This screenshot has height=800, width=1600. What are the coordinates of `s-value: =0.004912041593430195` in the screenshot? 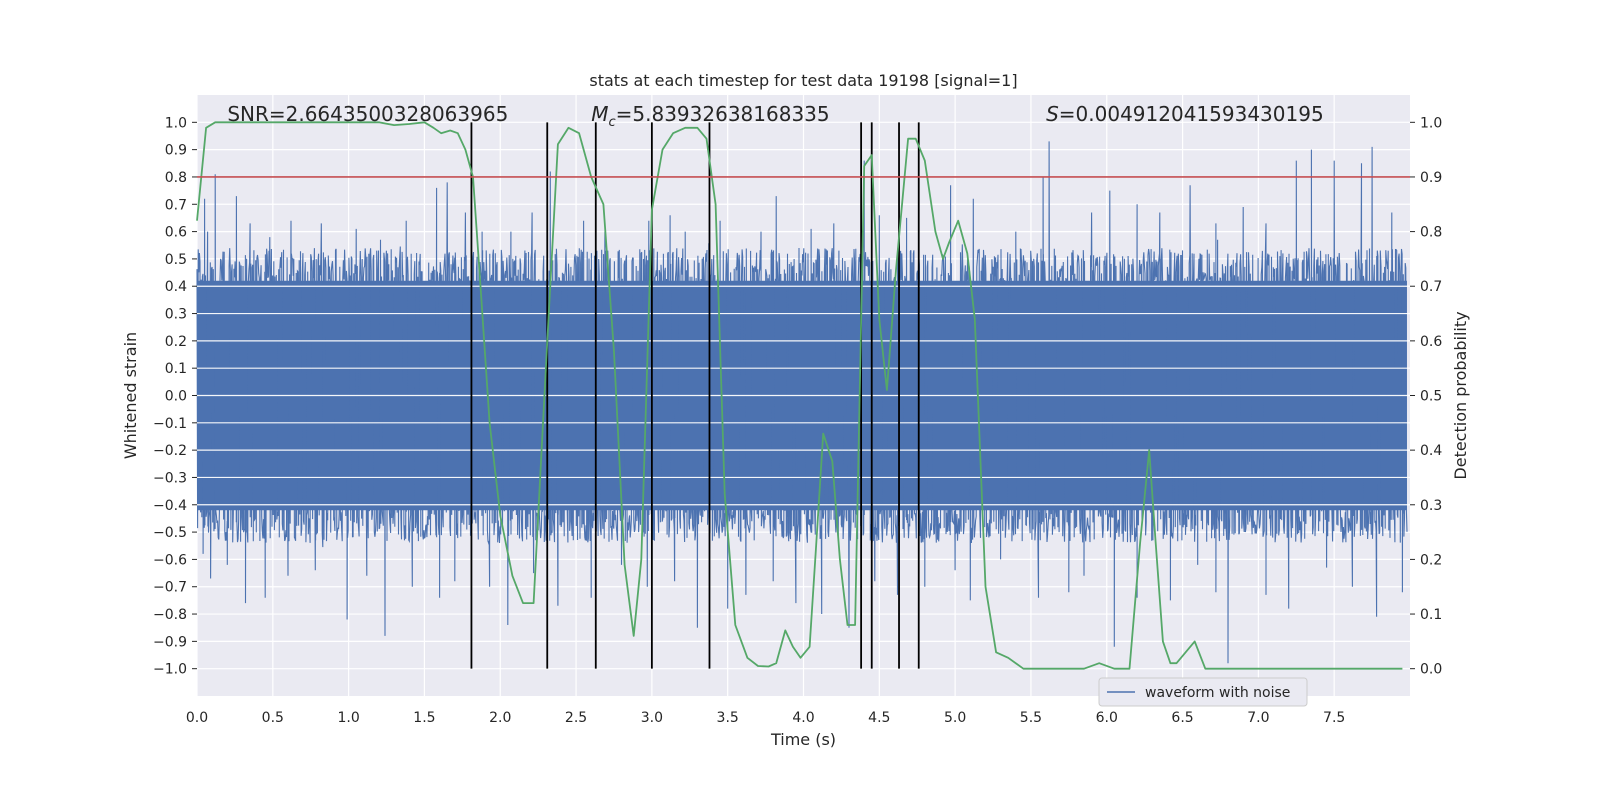 It's located at (1191, 114).